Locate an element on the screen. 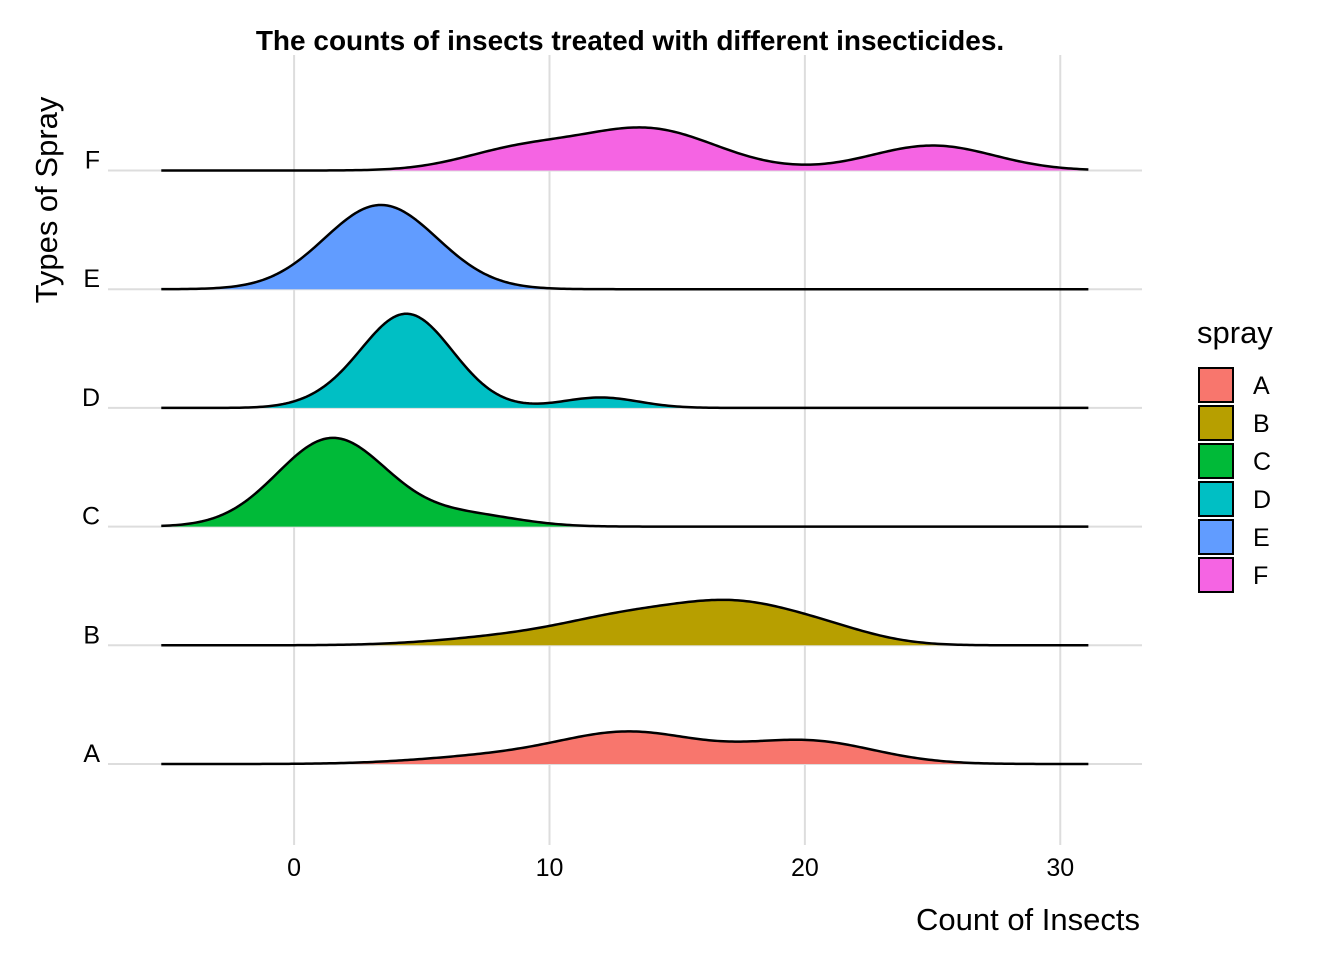  legend-label-e: E is located at coordinates (1261, 538).